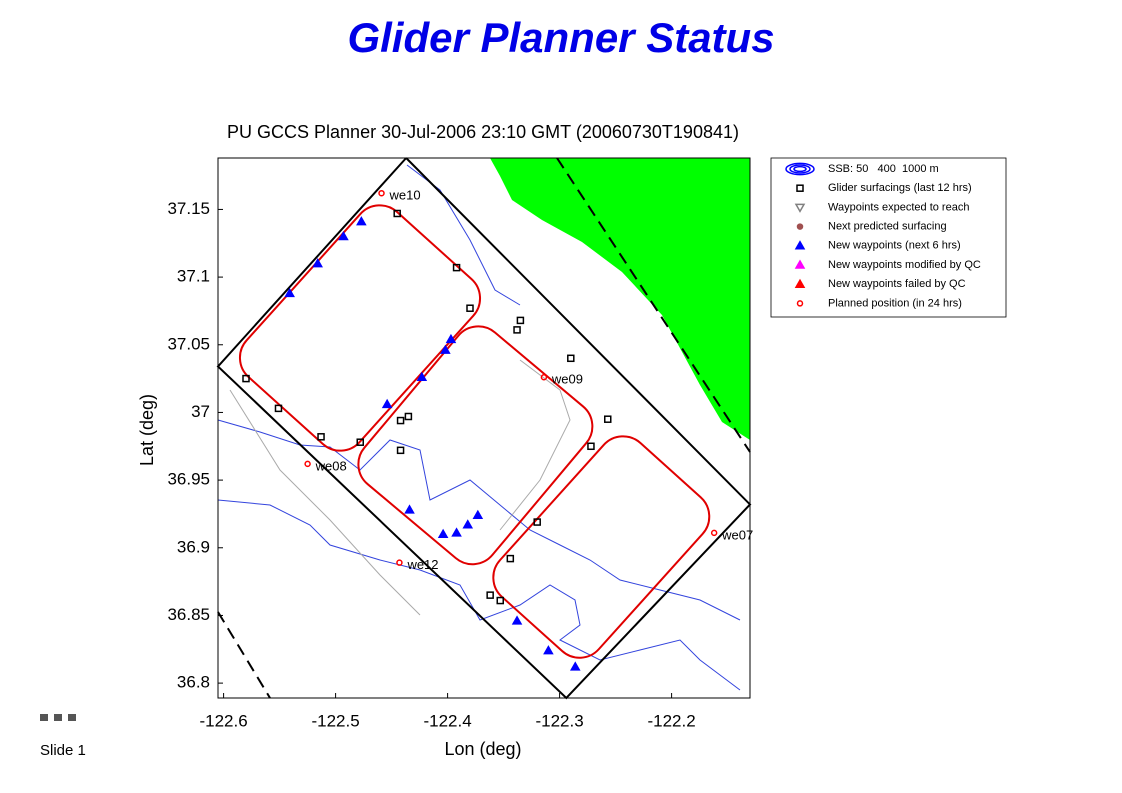  I want to click on legend, so click(888, 237).